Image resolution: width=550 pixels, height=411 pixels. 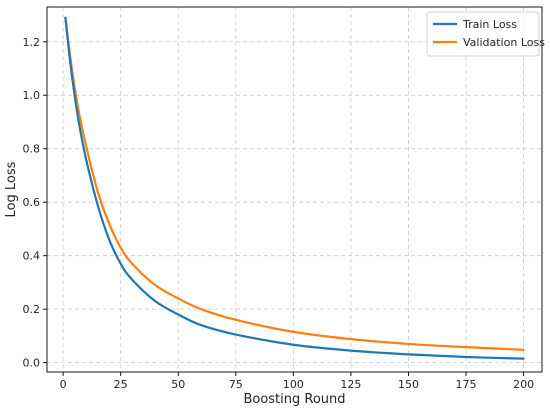 I want to click on x-tick-label: 200, so click(x=523, y=384).